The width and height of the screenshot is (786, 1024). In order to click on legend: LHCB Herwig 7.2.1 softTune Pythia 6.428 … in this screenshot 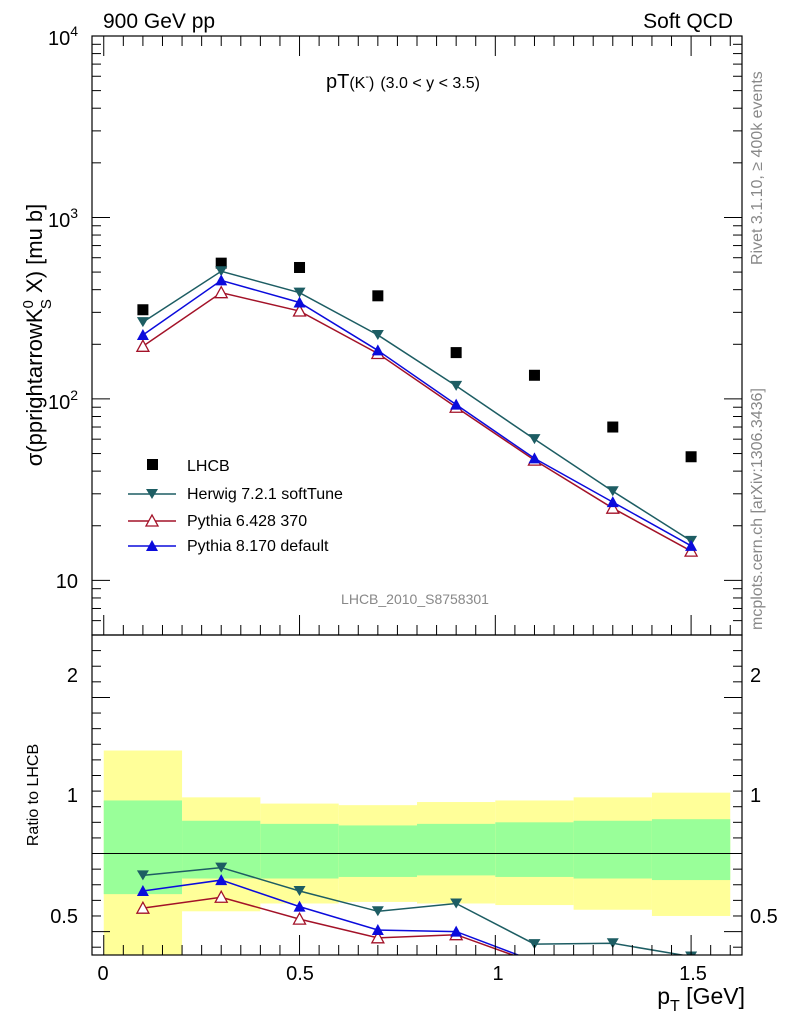, I will do `click(235, 506)`.